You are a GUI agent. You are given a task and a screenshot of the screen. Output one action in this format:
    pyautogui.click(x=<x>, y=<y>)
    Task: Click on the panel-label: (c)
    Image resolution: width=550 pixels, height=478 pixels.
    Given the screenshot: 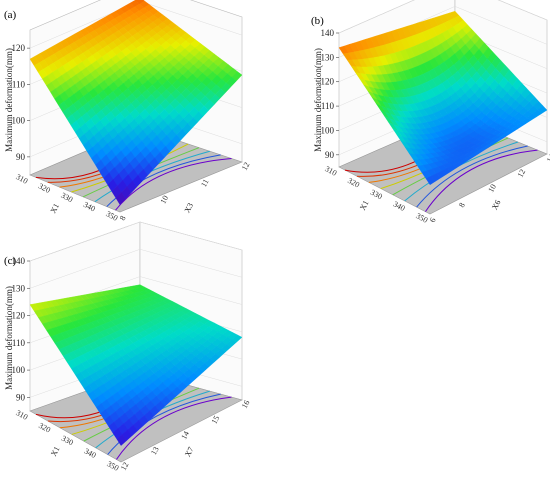 What is the action you would take?
    pyautogui.click(x=10, y=261)
    